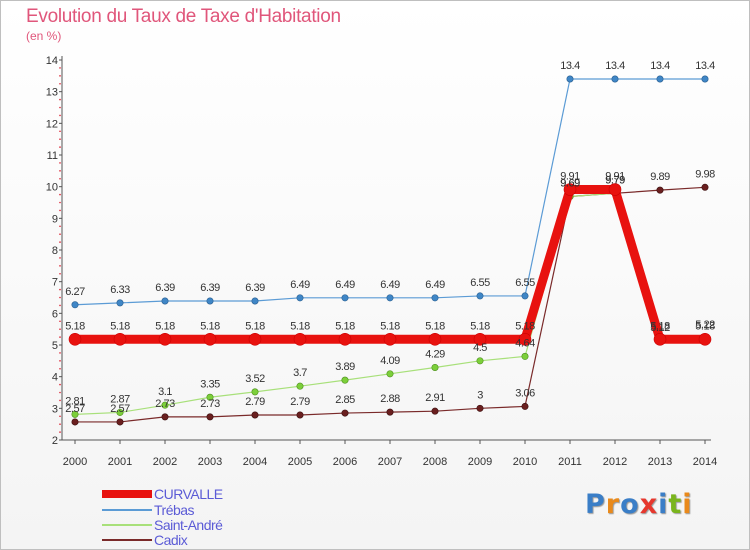 This screenshot has width=750, height=550. Describe the element at coordinates (615, 177) in the screenshot. I see `data-label-curvalle: 9.91` at that location.